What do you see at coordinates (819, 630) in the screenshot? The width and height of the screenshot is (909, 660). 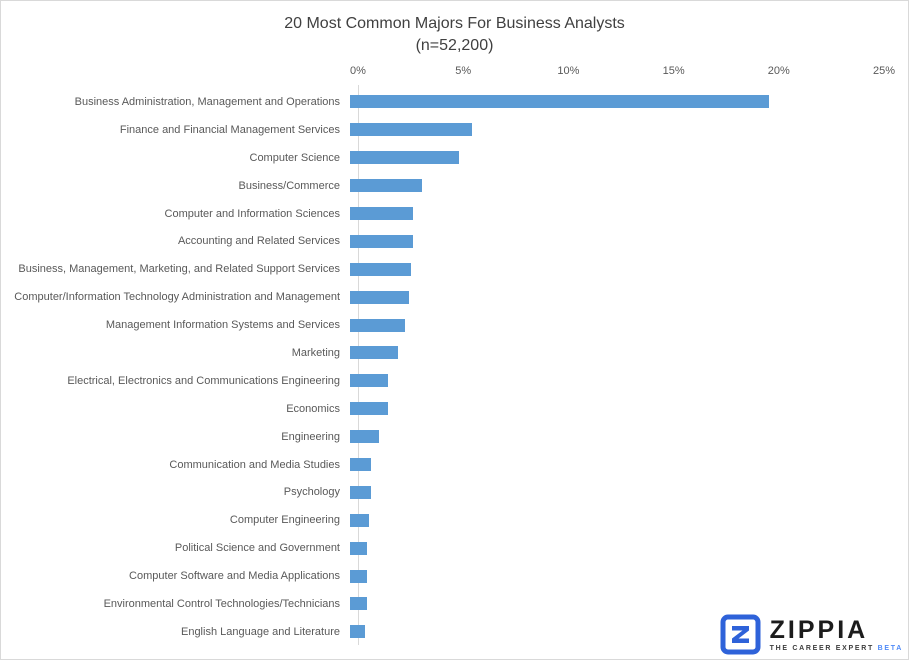 I see `zippia-logo-name: ZIPPIA` at bounding box center [819, 630].